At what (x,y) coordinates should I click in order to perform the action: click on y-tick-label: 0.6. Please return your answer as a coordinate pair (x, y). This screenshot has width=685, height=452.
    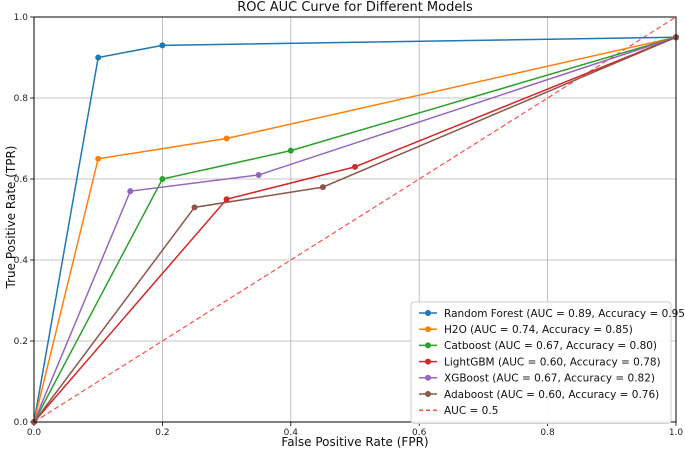
    Looking at the image, I should click on (21, 180).